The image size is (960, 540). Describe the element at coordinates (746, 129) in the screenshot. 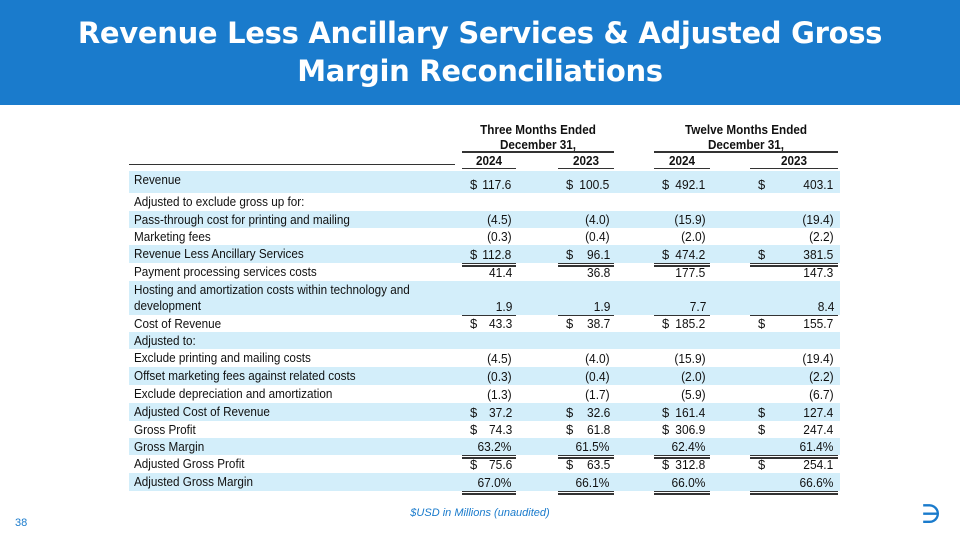

I see `group-header-line1: Twelve Months Ended` at that location.